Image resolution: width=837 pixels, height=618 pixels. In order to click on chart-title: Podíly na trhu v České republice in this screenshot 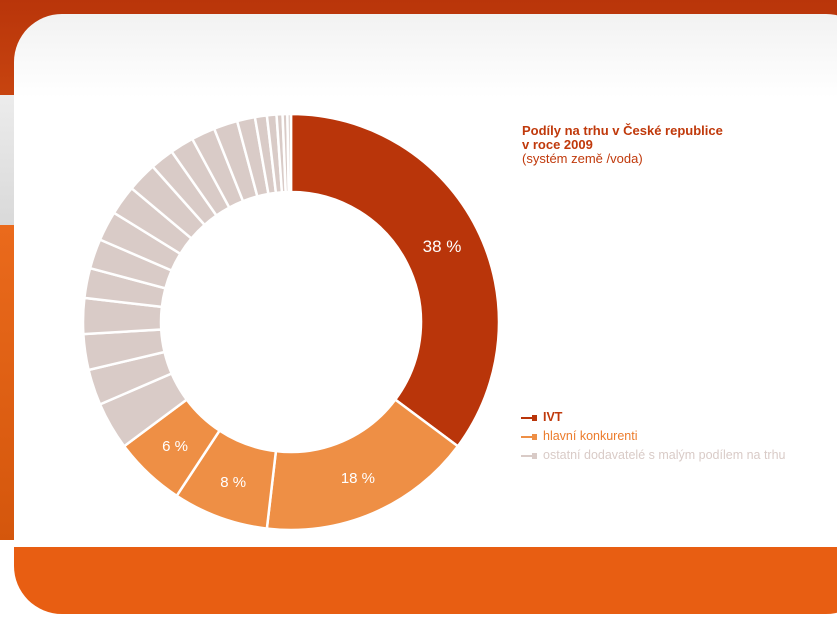, I will do `click(622, 130)`.